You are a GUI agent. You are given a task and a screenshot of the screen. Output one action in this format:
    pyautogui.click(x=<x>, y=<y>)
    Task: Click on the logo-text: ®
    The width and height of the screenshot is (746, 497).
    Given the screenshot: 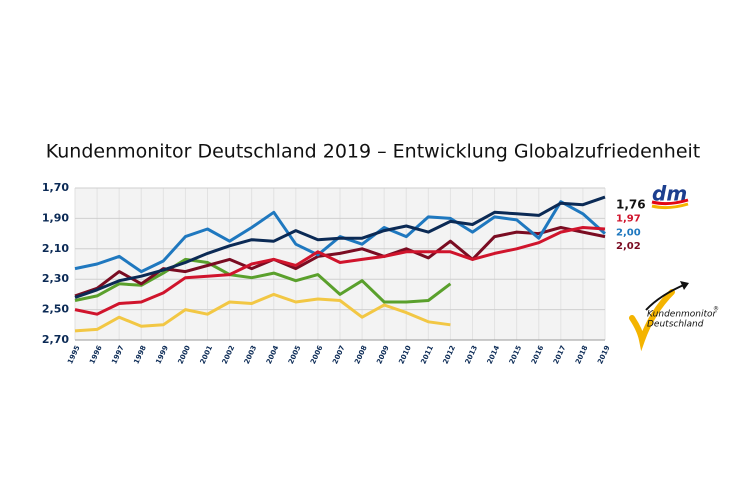 What is the action you would take?
    pyautogui.click(x=716, y=309)
    